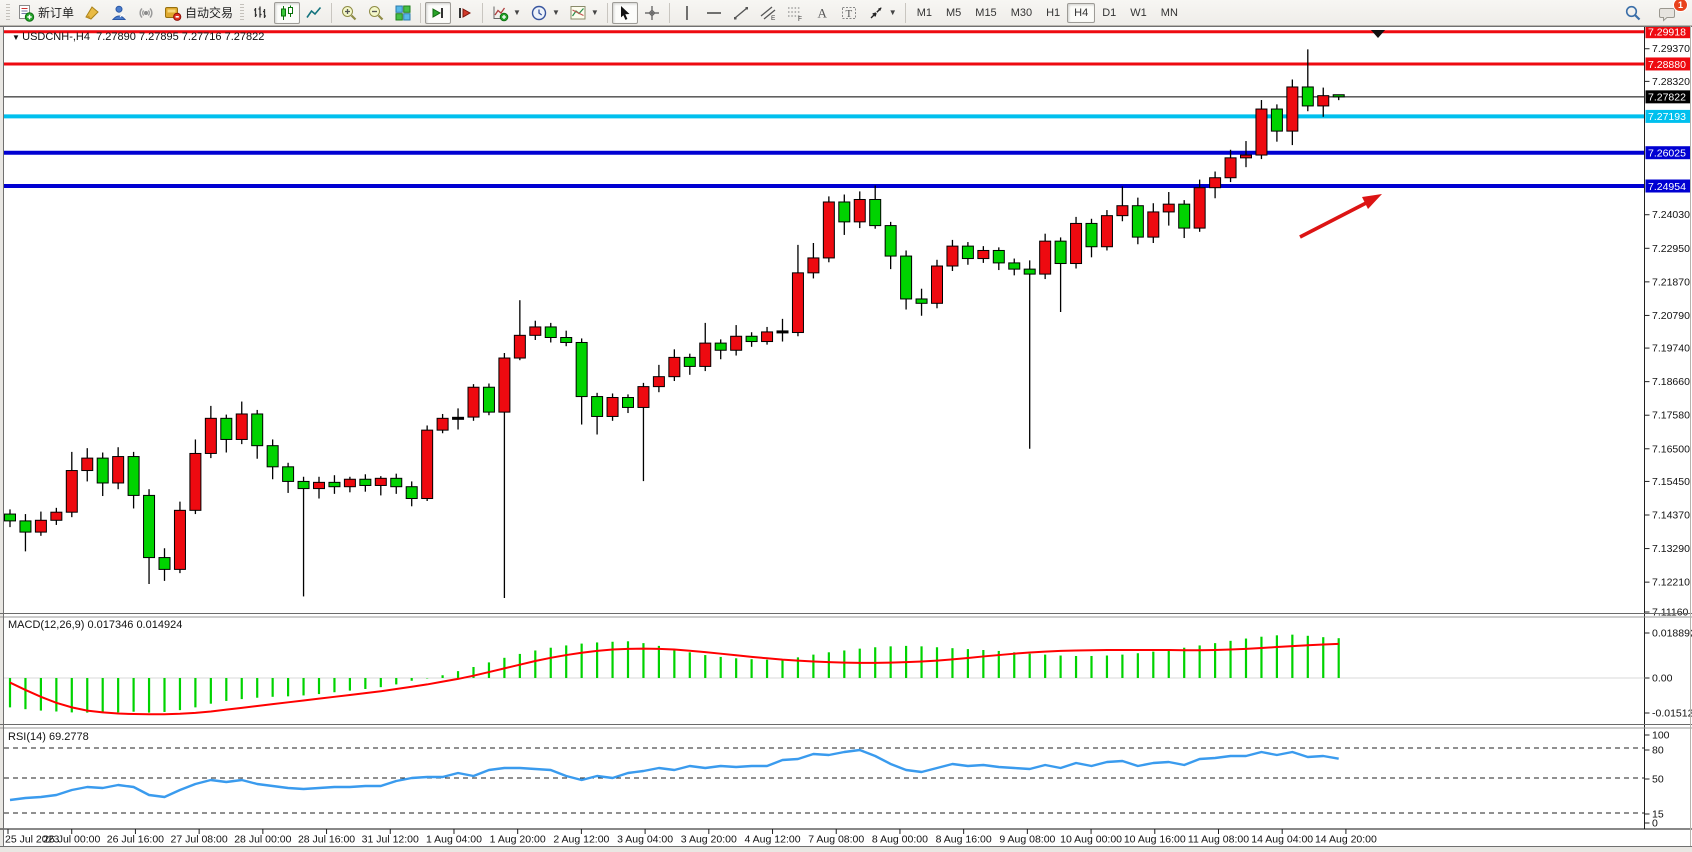 This screenshot has width=1692, height=852. I want to click on channel-tool: E, so click(768, 13).